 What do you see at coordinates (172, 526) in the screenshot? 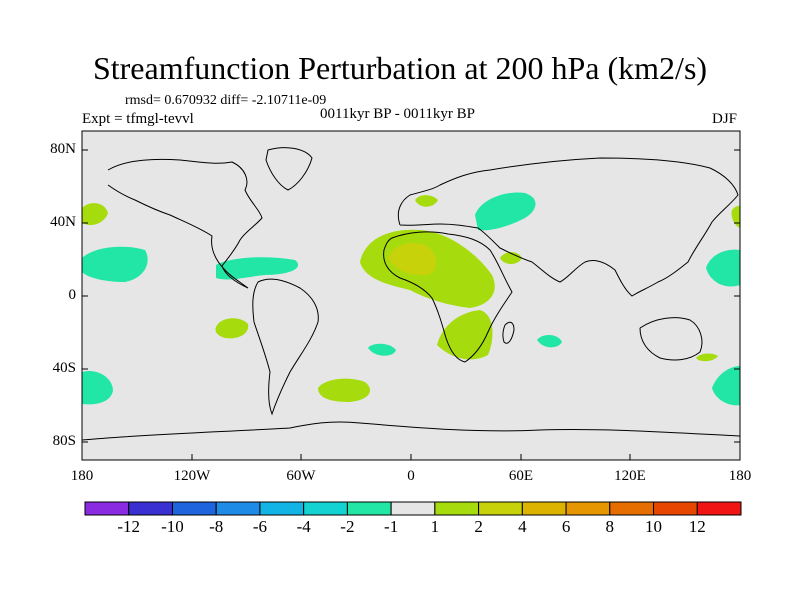
I see `colorbar-label: -10` at bounding box center [172, 526].